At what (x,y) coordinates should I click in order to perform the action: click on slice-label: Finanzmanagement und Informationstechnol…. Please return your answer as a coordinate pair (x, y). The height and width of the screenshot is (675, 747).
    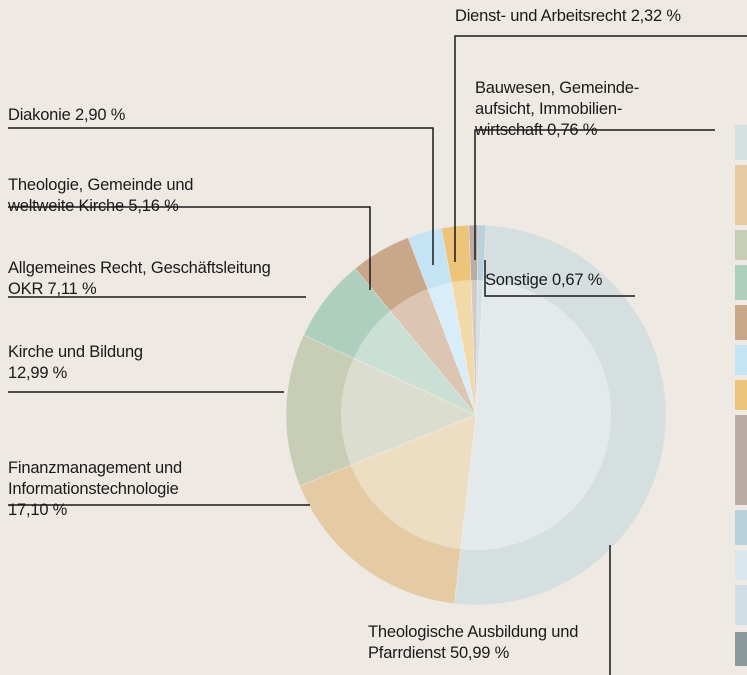
    Looking at the image, I should click on (120, 489).